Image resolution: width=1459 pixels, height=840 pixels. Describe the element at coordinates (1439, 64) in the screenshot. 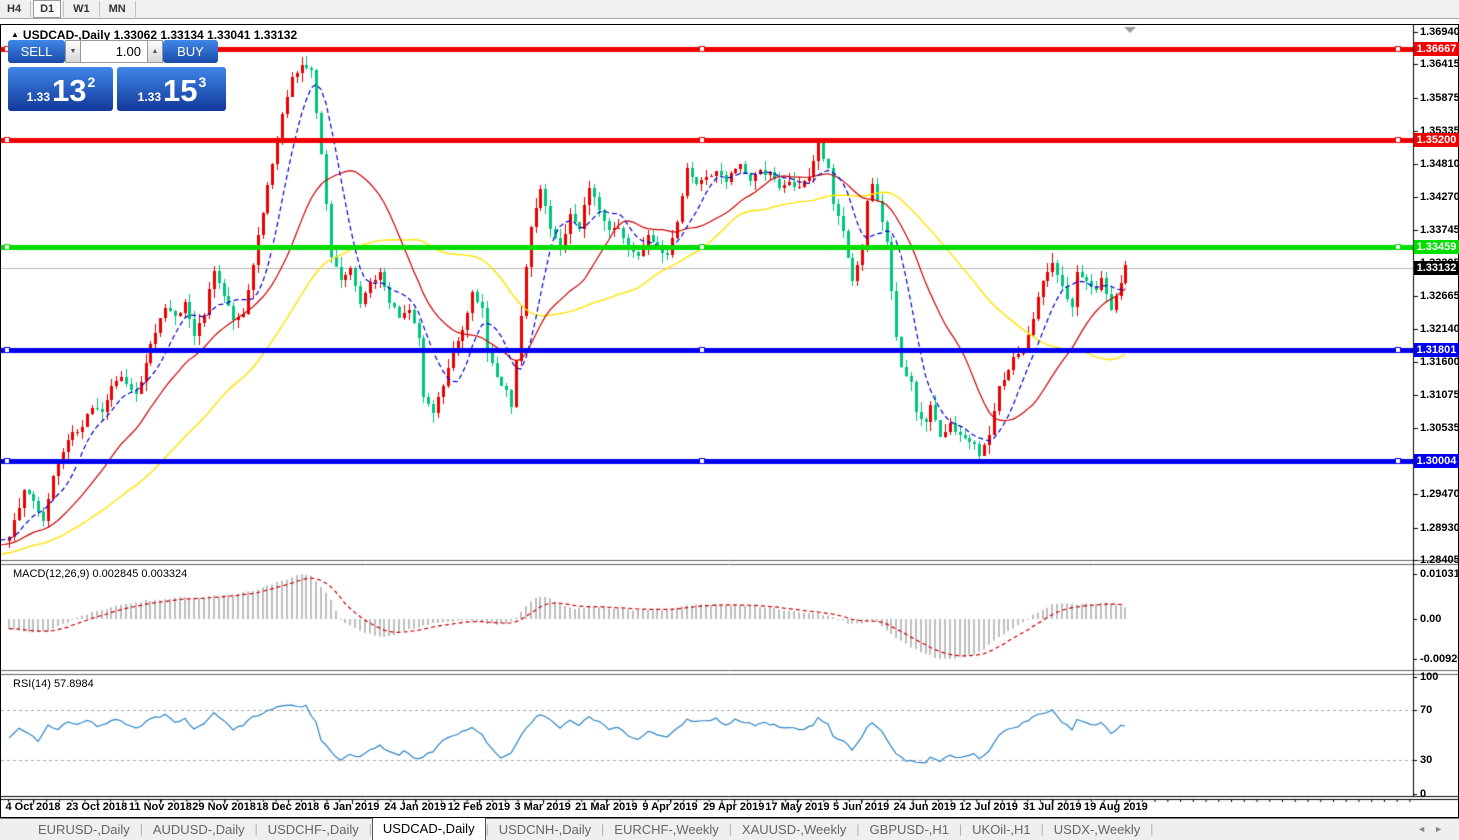

I see `price-tick: 1.36415` at that location.